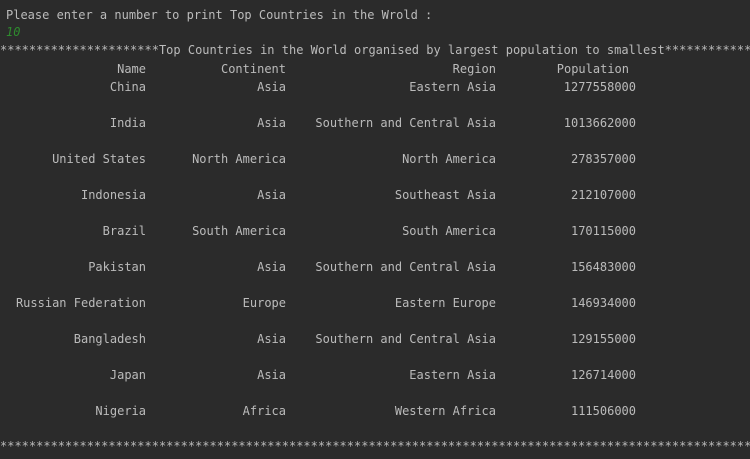  What do you see at coordinates (474, 69) in the screenshot?
I see `header-region: Region` at bounding box center [474, 69].